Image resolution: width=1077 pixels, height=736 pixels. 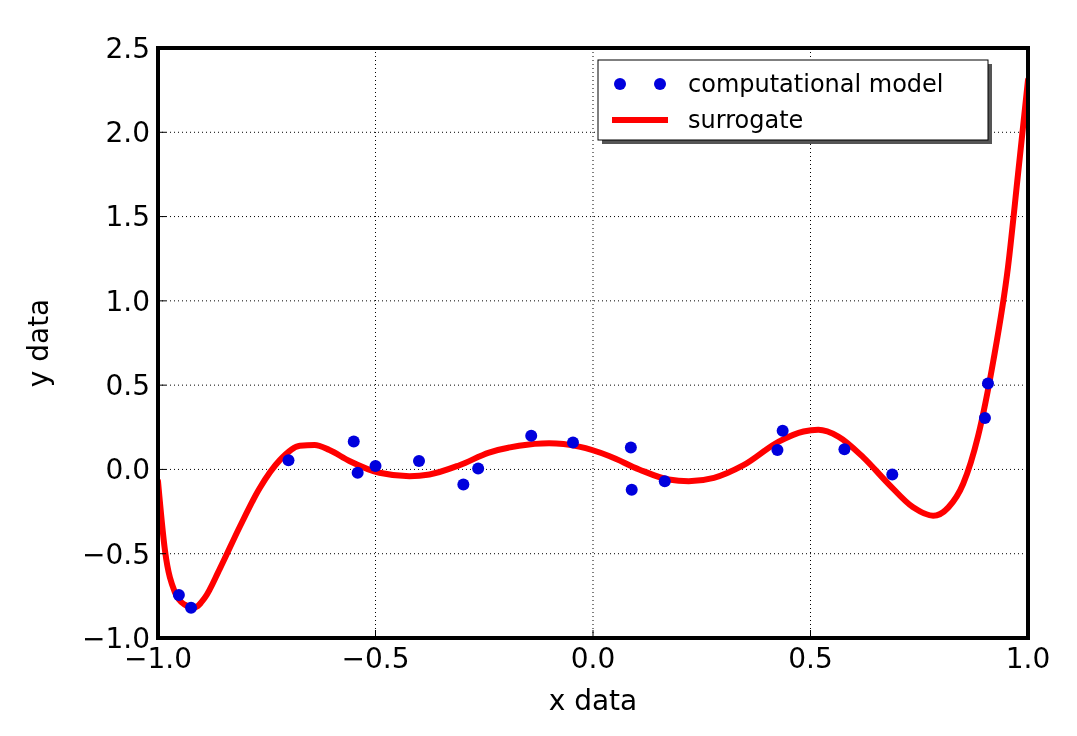 What do you see at coordinates (127, 48) in the screenshot?
I see `y-tick-label: 2.5` at bounding box center [127, 48].